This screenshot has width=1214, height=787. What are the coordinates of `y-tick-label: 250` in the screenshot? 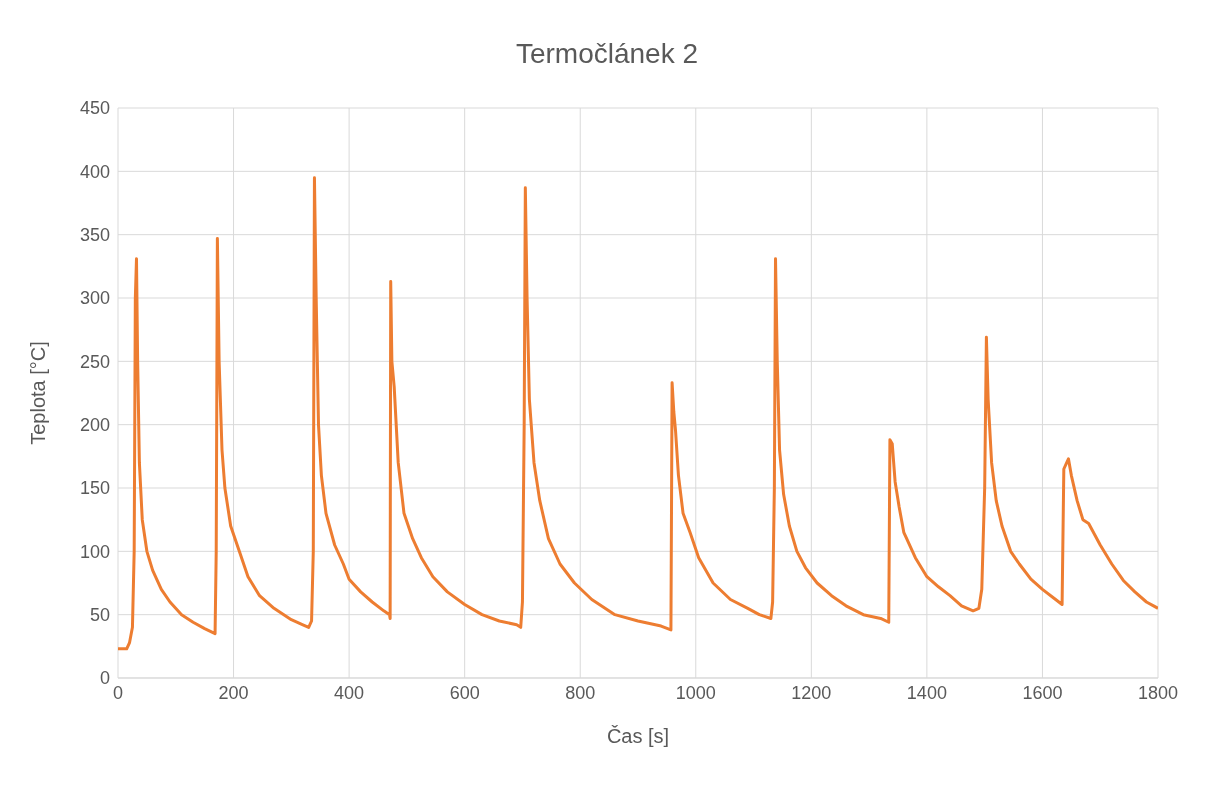 It's located at (94, 361).